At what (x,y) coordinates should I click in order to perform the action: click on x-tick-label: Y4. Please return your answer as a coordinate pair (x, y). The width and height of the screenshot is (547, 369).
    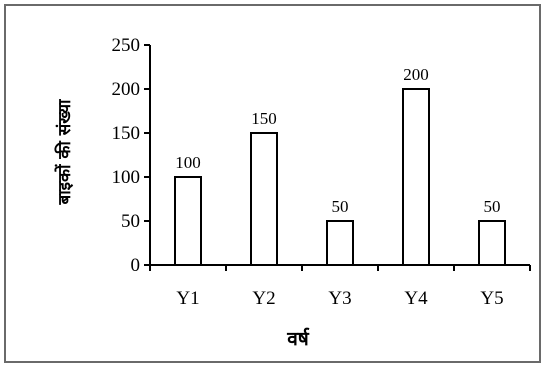
    Looking at the image, I should click on (416, 298).